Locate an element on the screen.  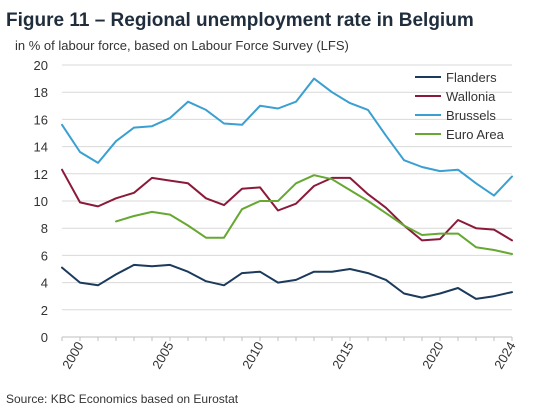
y-tick-label: 16 is located at coordinates (41, 119).